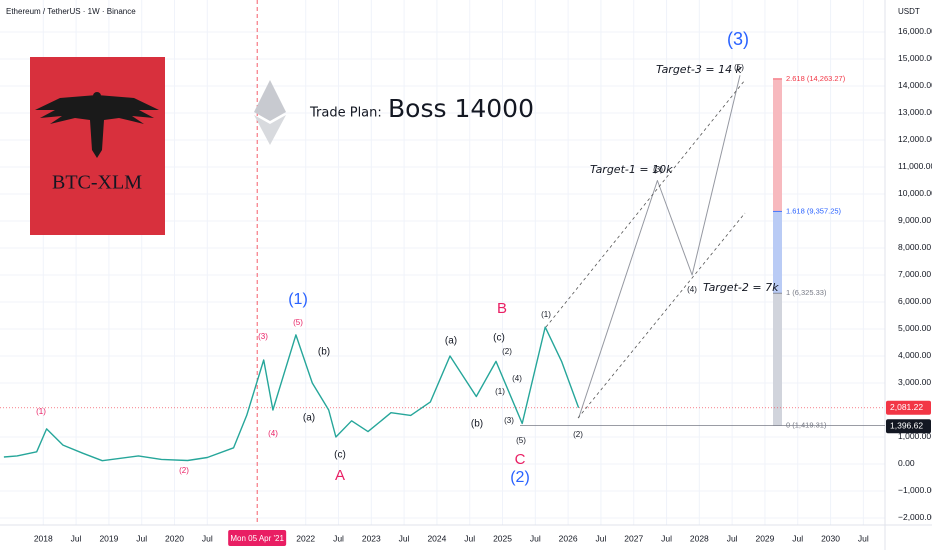 This screenshot has height=550, width=932. What do you see at coordinates (764, 538) in the screenshot?
I see `x-tick-label: 2029` at bounding box center [764, 538].